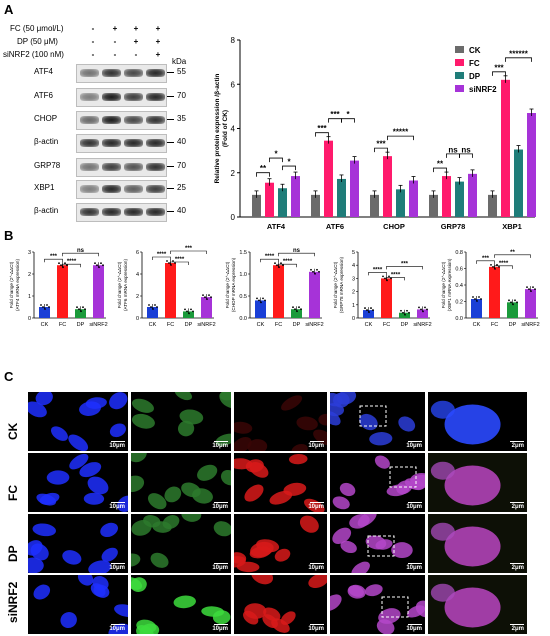 The image size is (550, 636). Describe the element at coordinates (137, 253) in the screenshot. I see `y-tick-label: 6` at that location.